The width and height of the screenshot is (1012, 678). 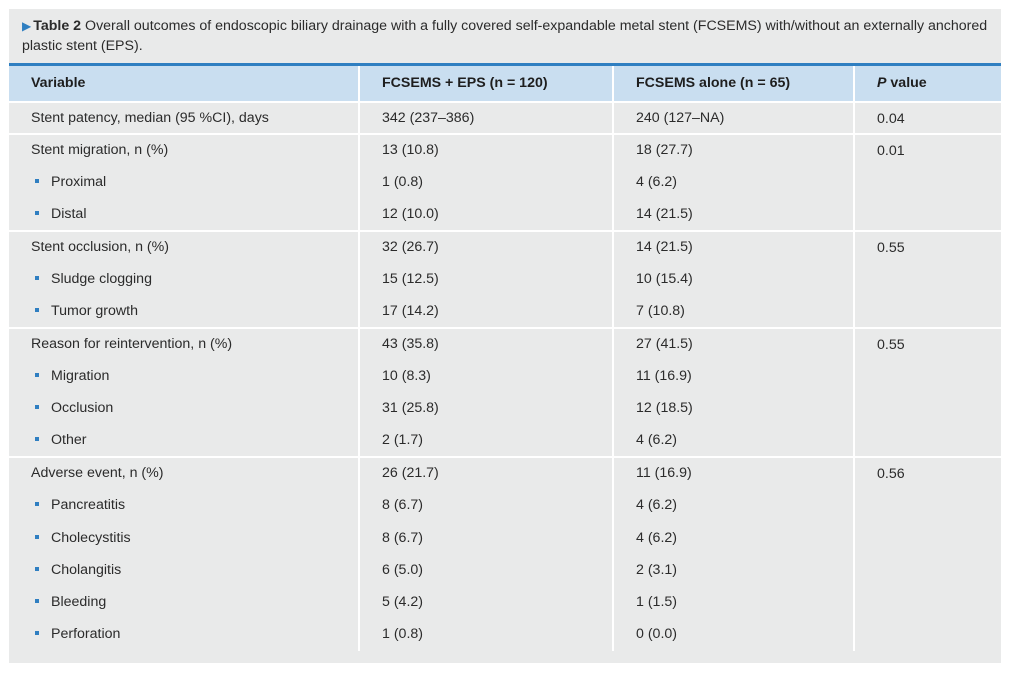 What do you see at coordinates (733, 602) in the screenshot?
I see `subrow-fcsems-alone-value: 1 (1.5)` at bounding box center [733, 602].